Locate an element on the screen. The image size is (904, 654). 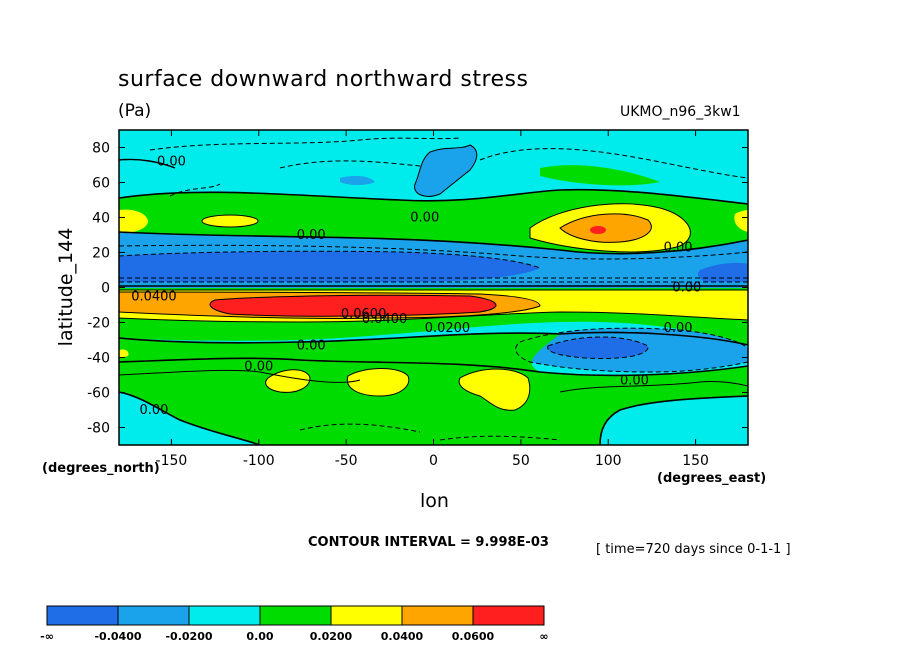
colorbar-label: 0.0600 is located at coordinates (473, 636).